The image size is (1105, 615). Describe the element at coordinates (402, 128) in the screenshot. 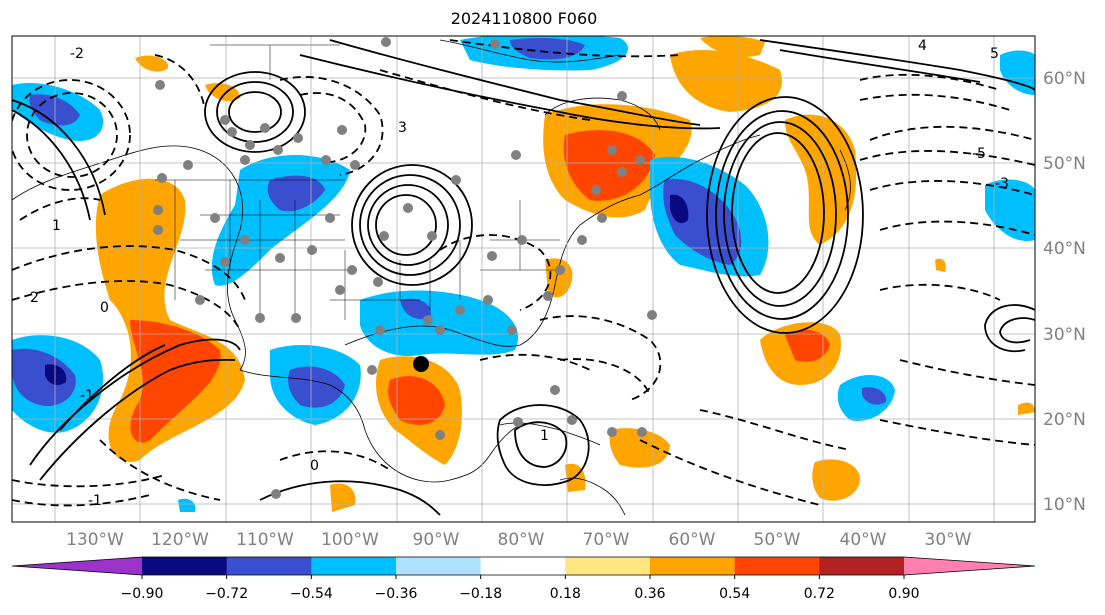

I see `svg-text: 3` at that location.